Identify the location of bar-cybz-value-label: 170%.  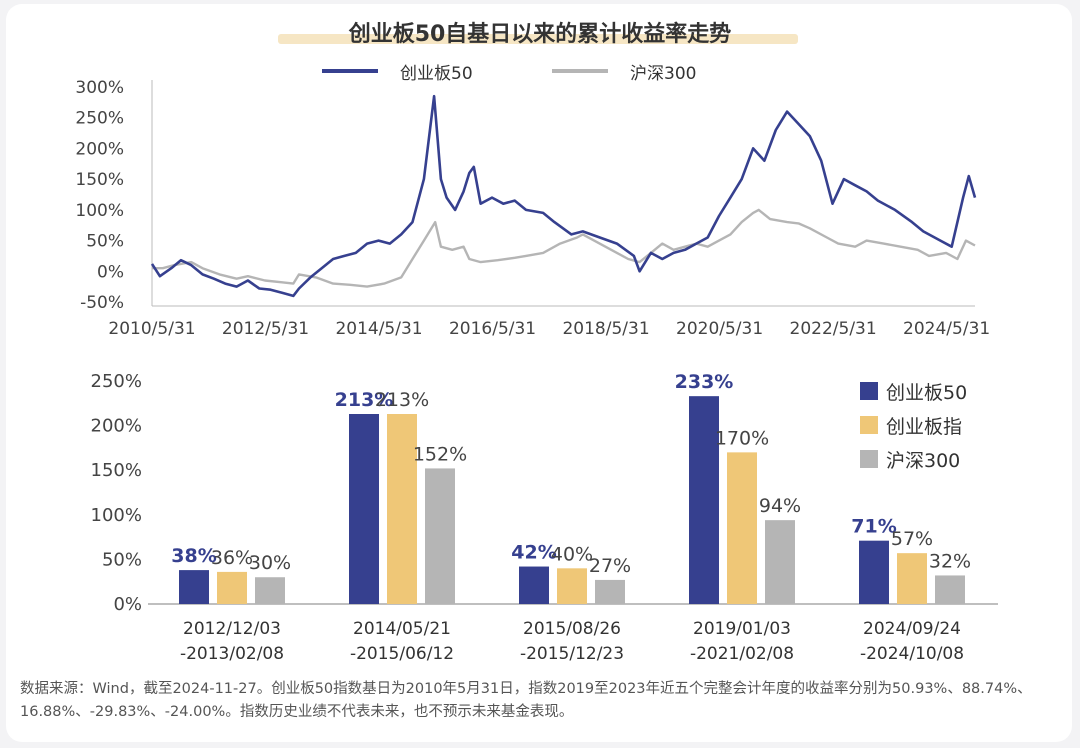
(742, 438).